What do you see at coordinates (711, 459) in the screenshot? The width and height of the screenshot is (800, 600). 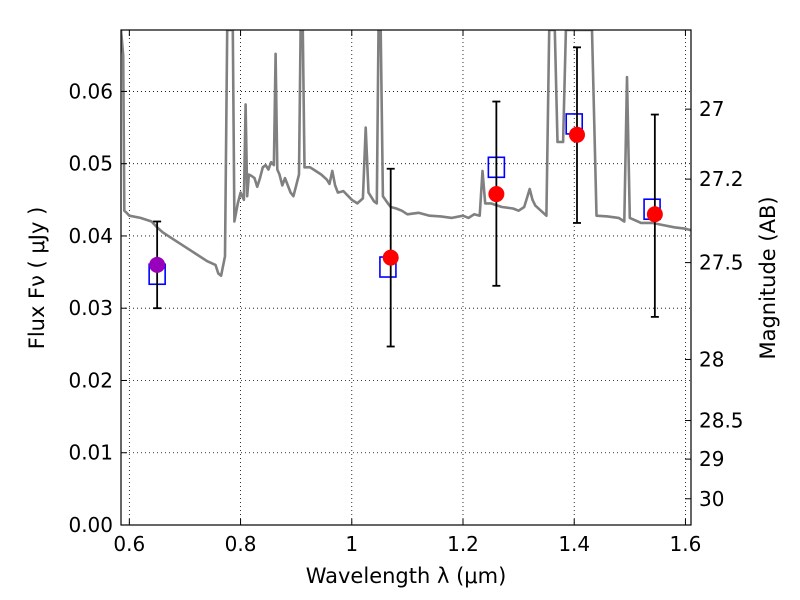 I see `mag-tick-label: 29` at bounding box center [711, 459].